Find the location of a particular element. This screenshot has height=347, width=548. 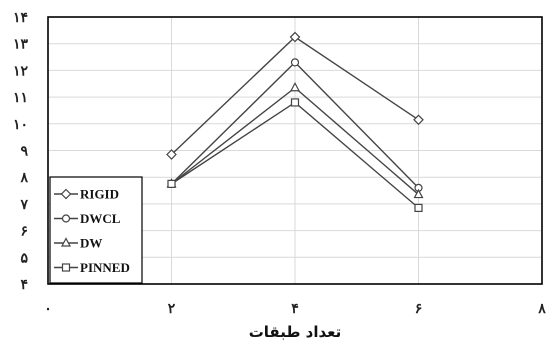

legend-marker-triangle is located at coordinates (66, 242).